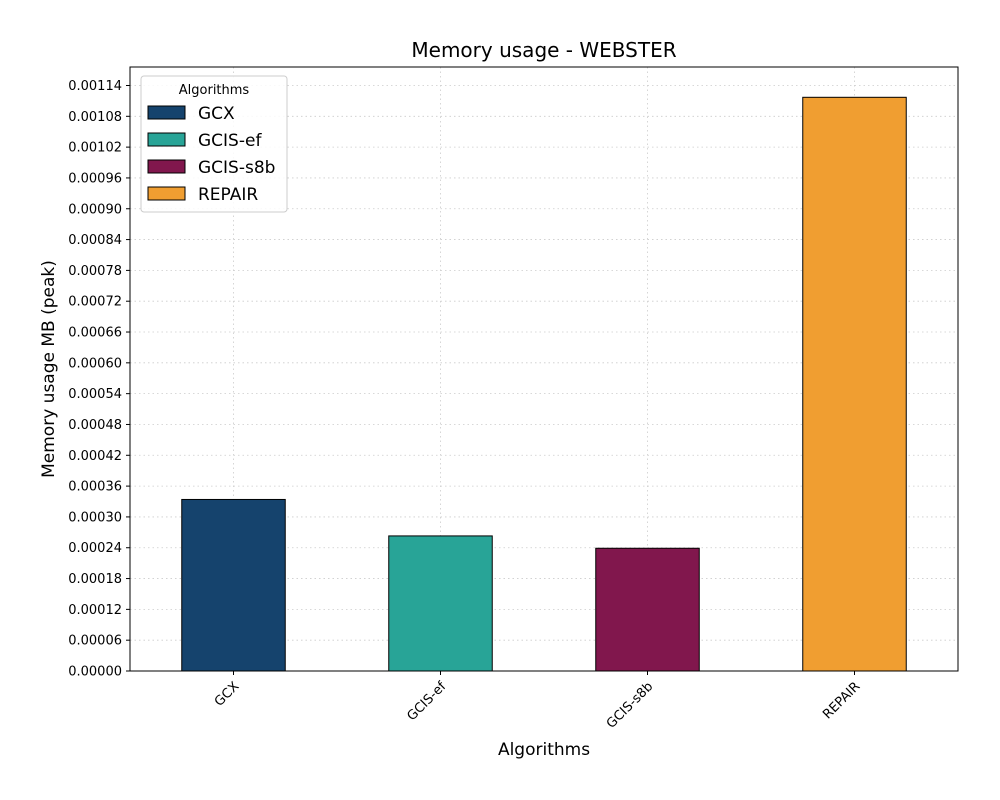 The image size is (1000, 800). I want to click on legend-label: REPAIR, so click(228, 195).